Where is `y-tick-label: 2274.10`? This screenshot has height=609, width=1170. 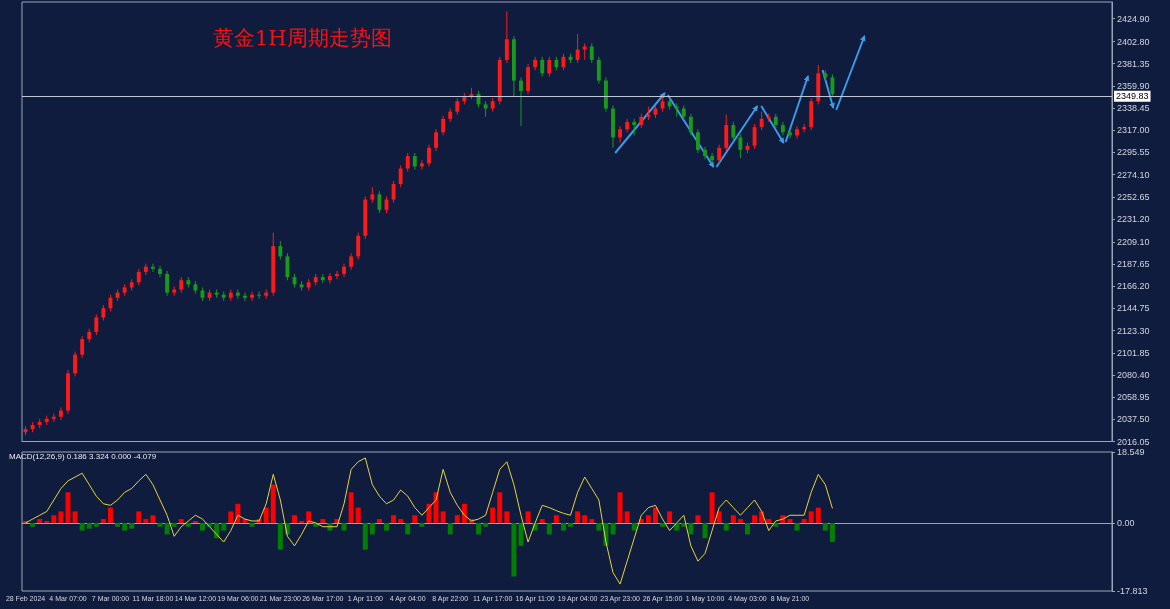
y-tick-label: 2274.10 is located at coordinates (1133, 174).